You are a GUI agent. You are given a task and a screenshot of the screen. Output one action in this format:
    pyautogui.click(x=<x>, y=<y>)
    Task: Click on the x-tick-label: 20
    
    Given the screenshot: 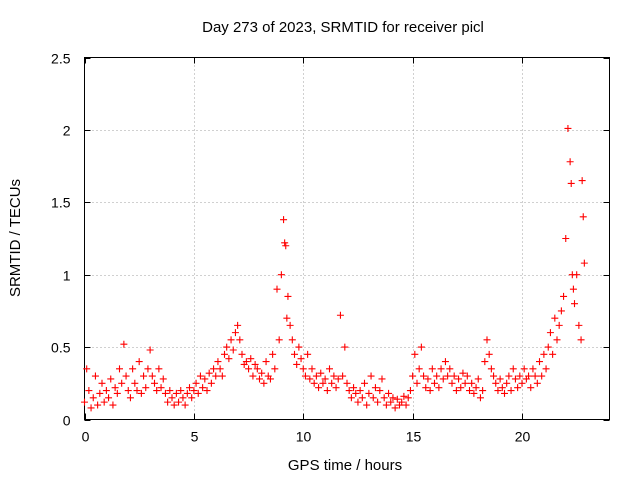 What is the action you would take?
    pyautogui.click(x=523, y=437)
    